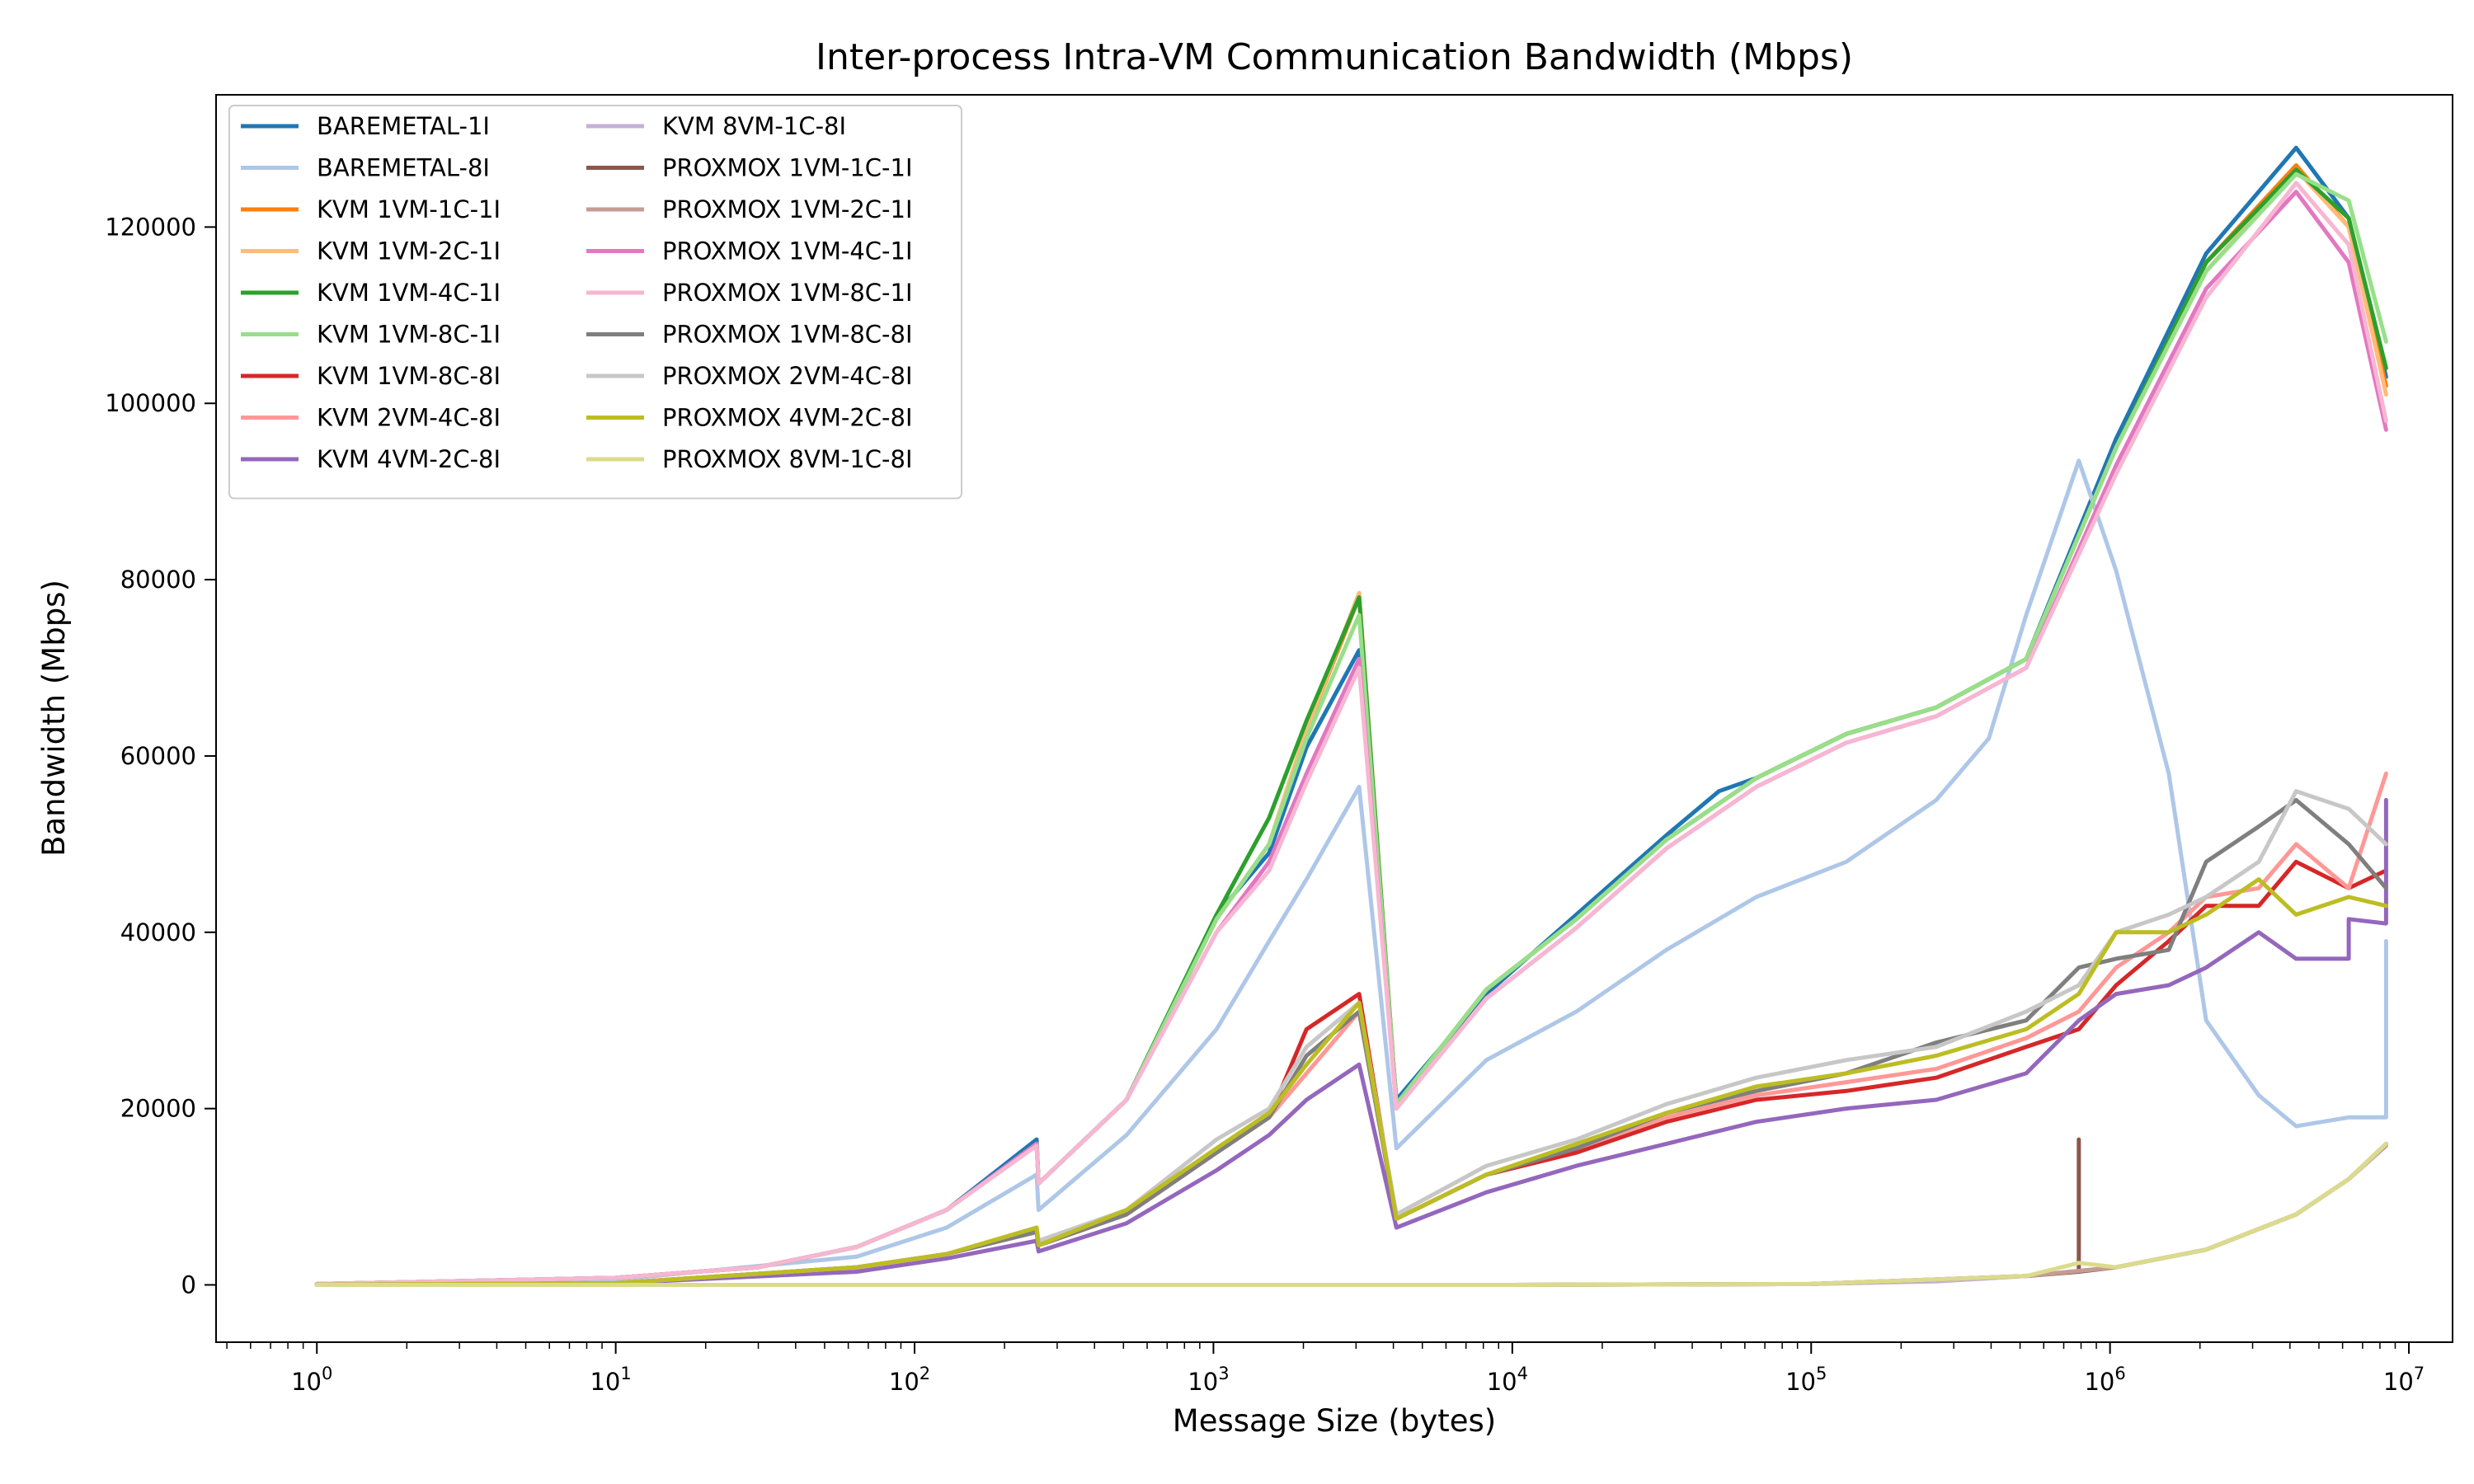  Describe the element at coordinates (1522, 1373) in the screenshot. I see `x-tick-exponent: 4` at that location.